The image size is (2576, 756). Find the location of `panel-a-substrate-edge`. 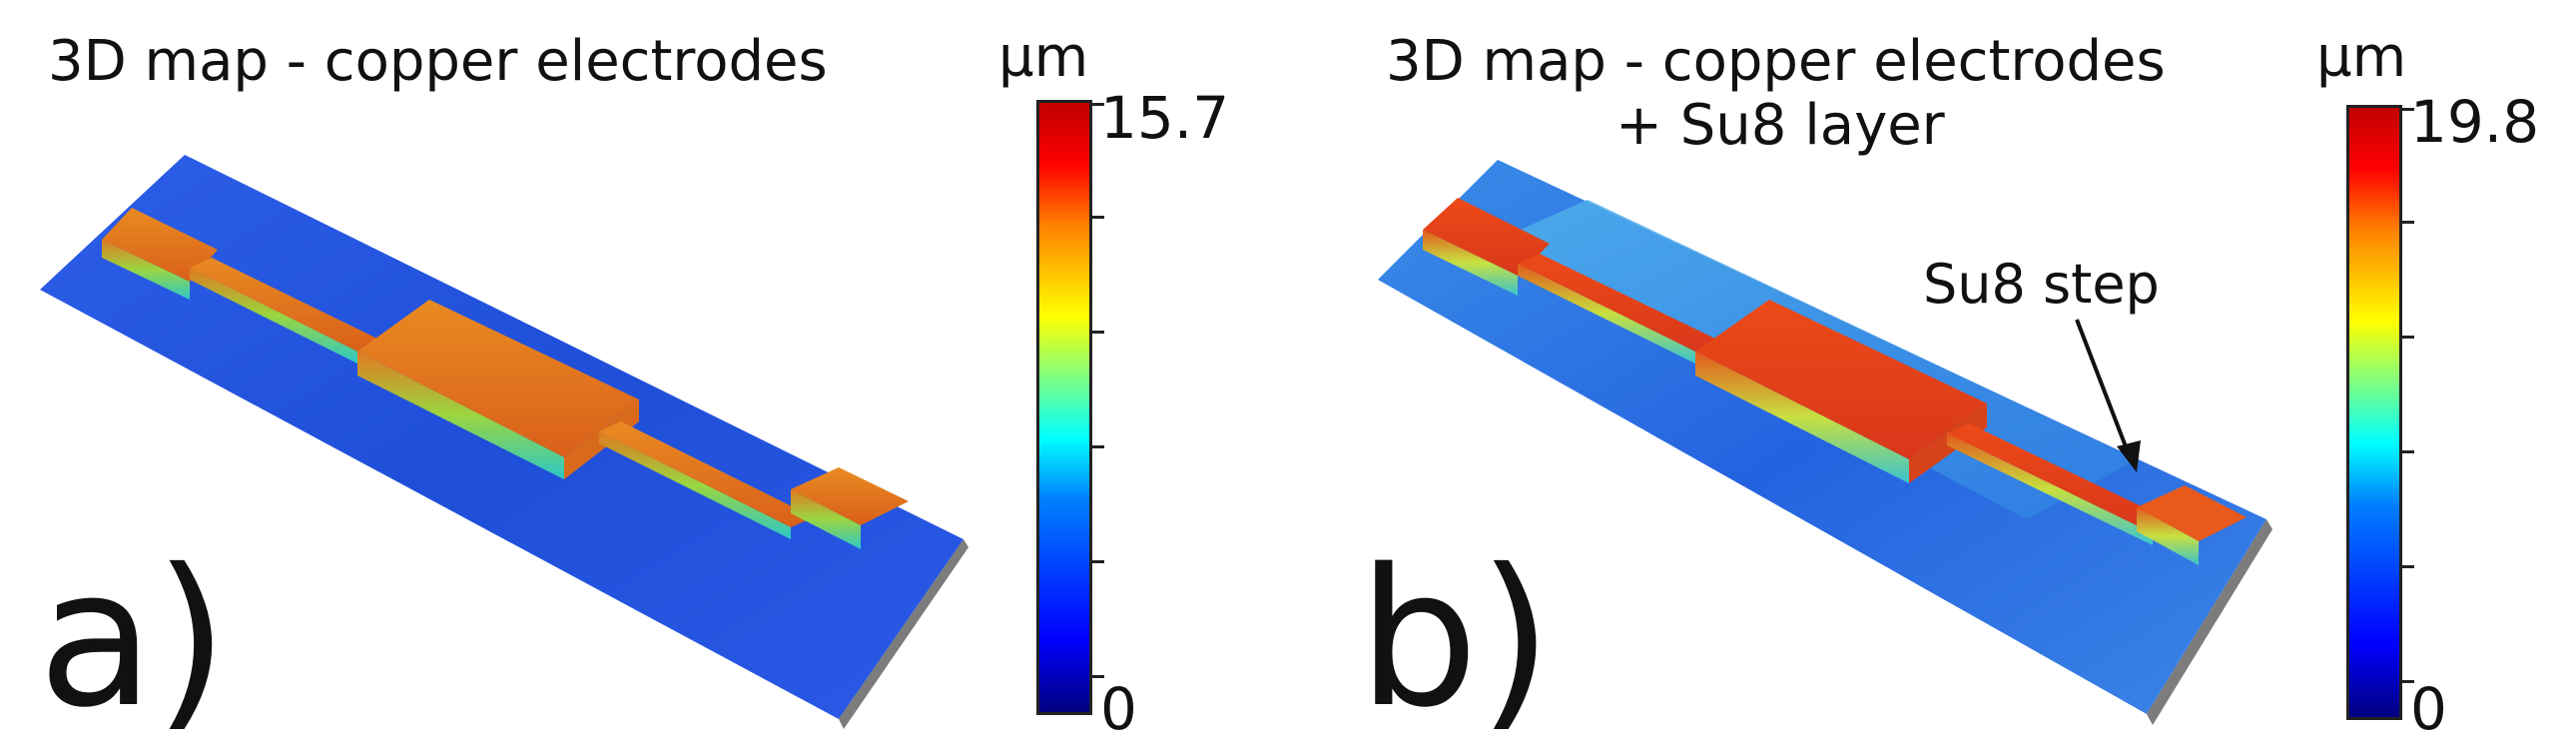

panel-a-substrate-edge is located at coordinates (903, 634).